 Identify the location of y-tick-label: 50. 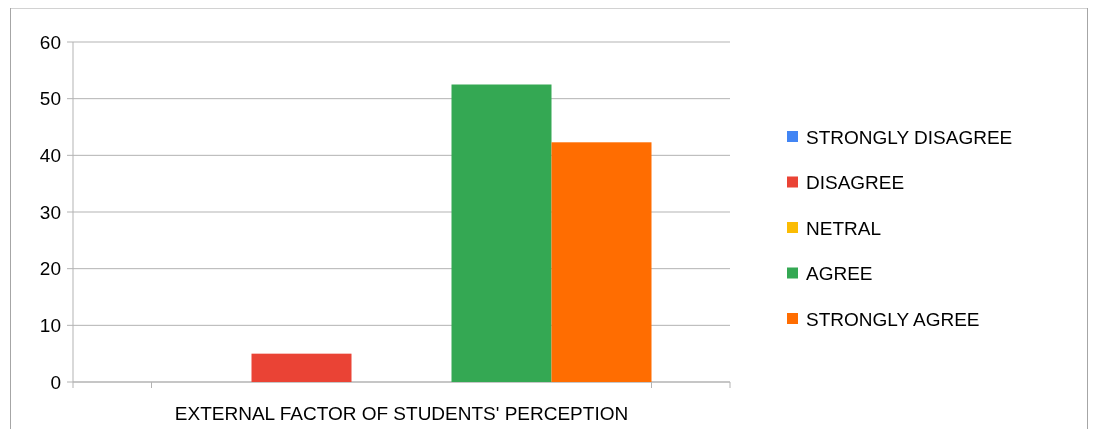
(50, 99).